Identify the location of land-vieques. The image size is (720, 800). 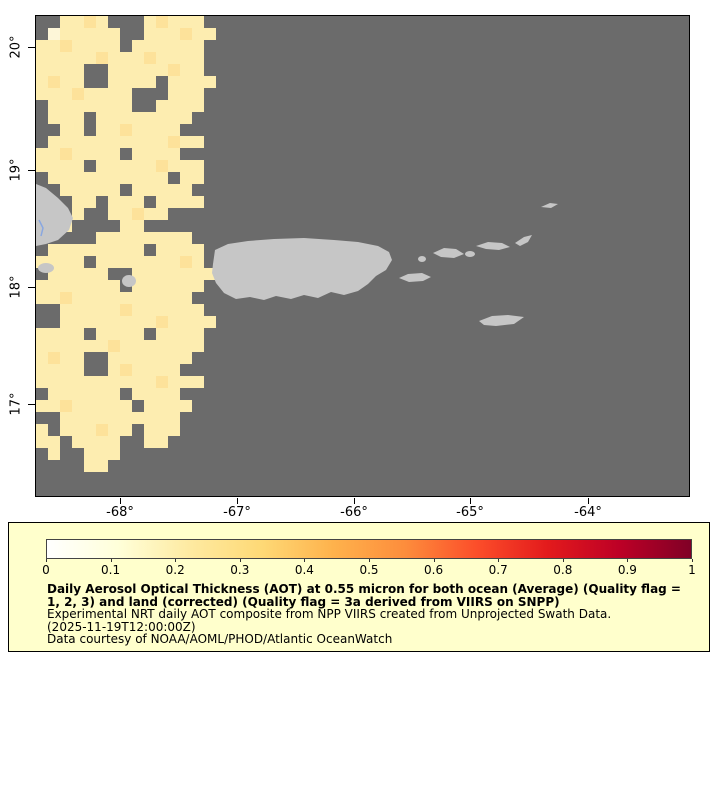
(415, 277).